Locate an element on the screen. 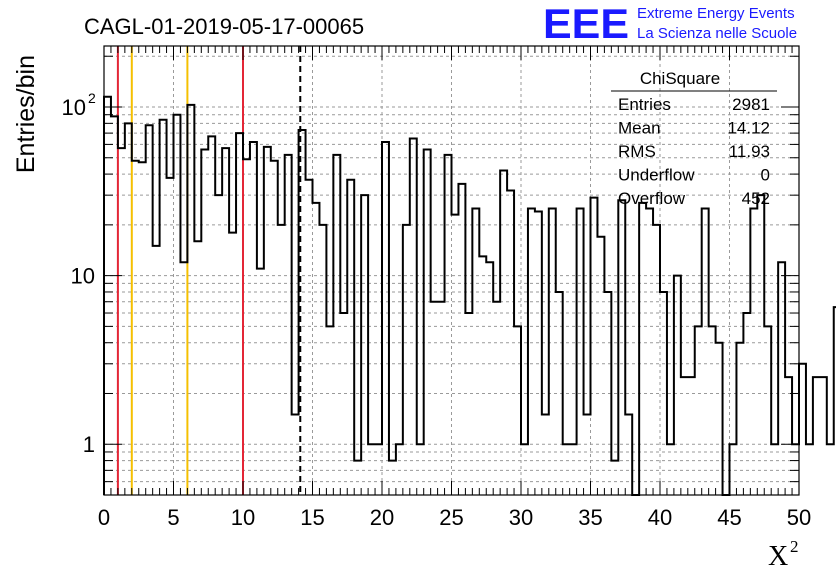 The height and width of the screenshot is (572, 836). y-tick-label: 10 is located at coordinates (74, 107).